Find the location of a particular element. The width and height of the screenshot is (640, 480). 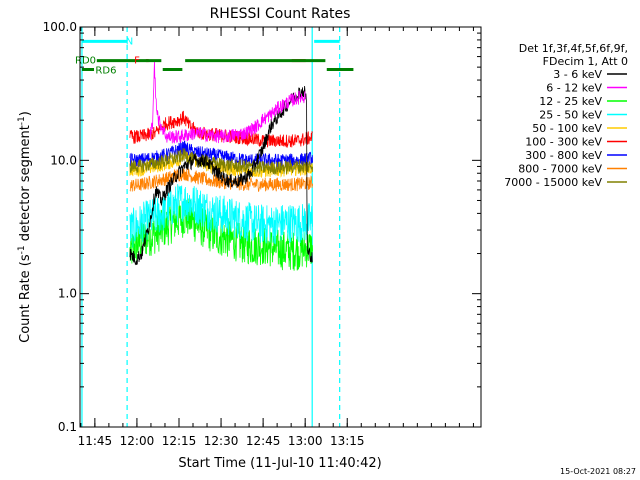

y-tick-label: 10.0 is located at coordinates (63, 160).